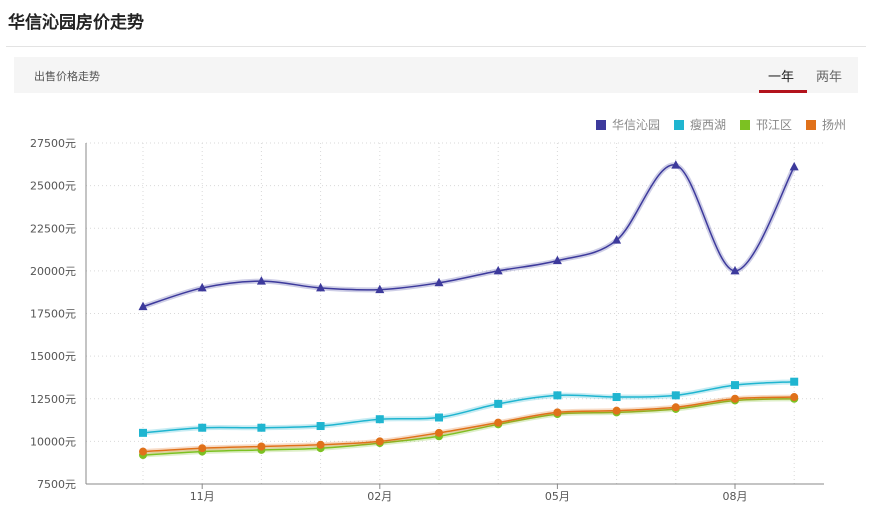 Image resolution: width=872 pixels, height=519 pixels. I want to click on active-tab-indicator, so click(783, 91).